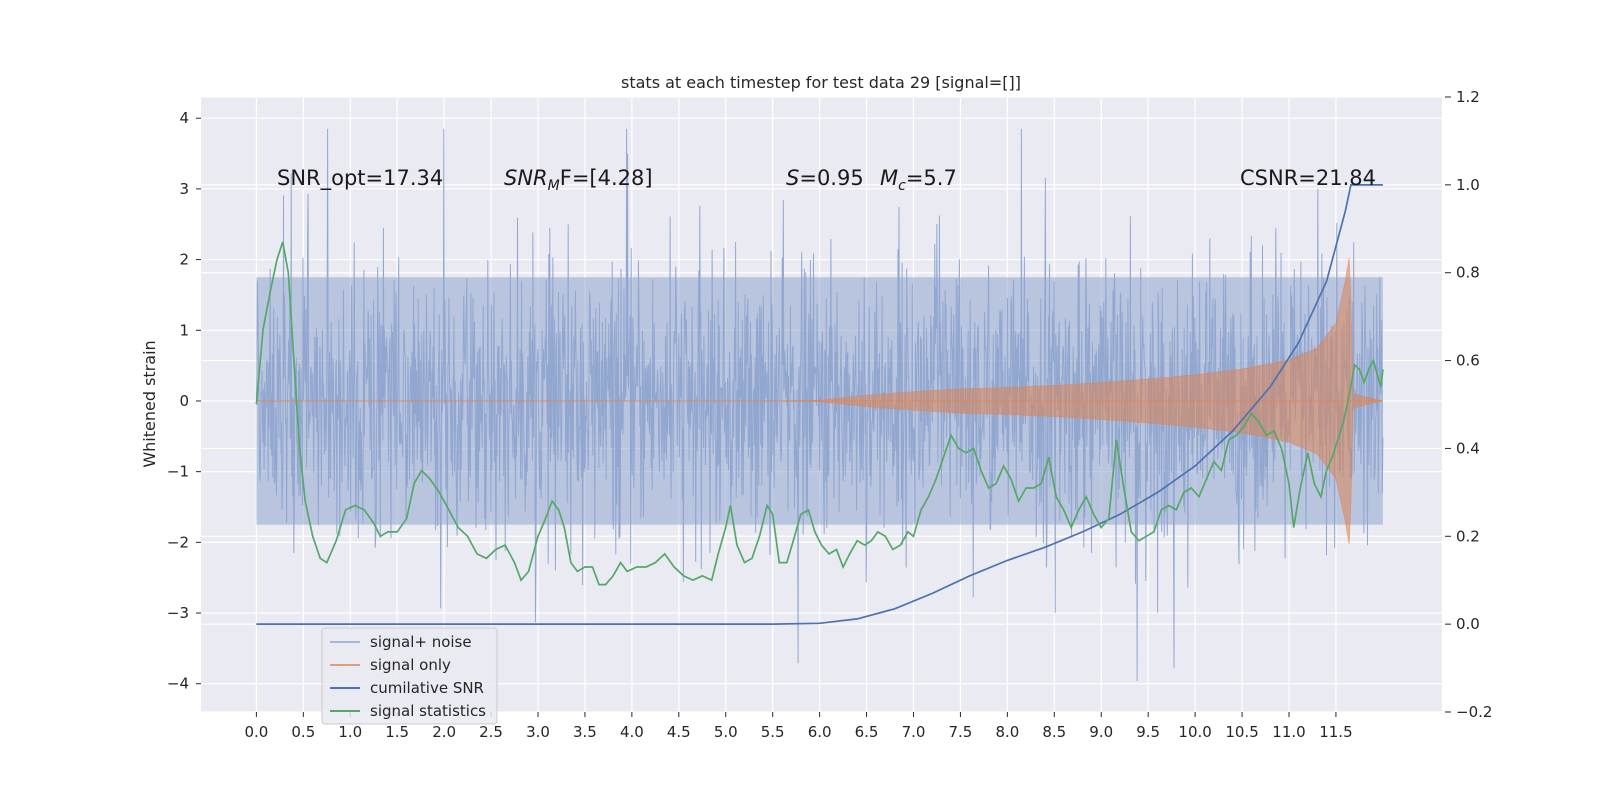 This screenshot has width=1600, height=800. What do you see at coordinates (792, 178) in the screenshot?
I see `annotation-s-prefix: S` at bounding box center [792, 178].